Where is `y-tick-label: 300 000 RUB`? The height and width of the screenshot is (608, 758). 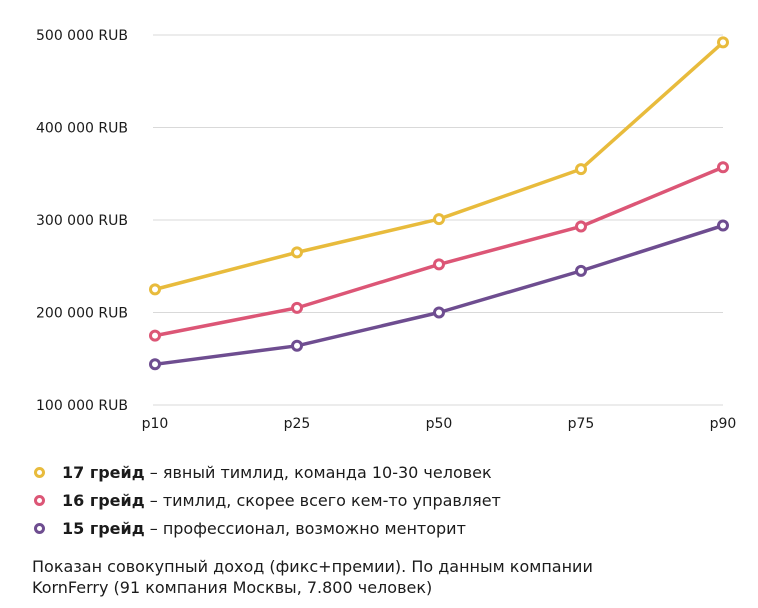 y-tick-label: 300 000 RUB is located at coordinates (82, 221).